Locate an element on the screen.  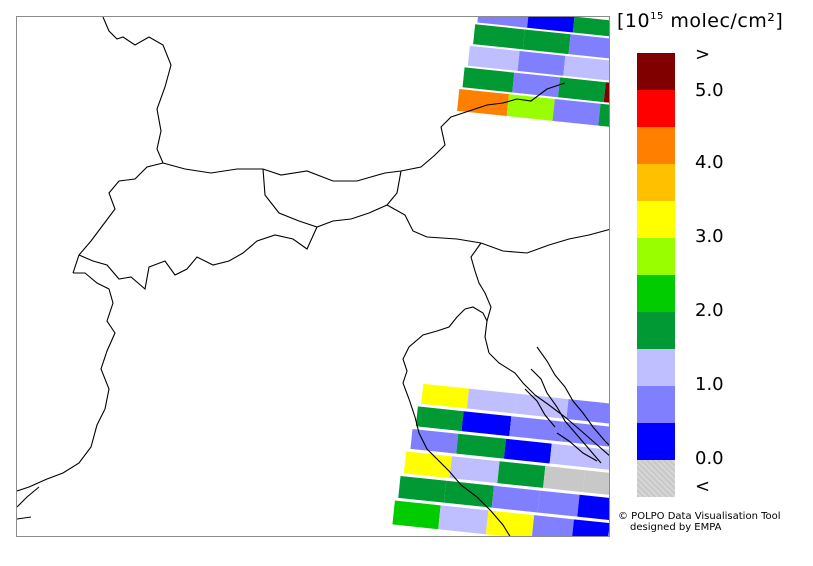
credit-line1: © POLPO Data Visualisation Tool is located at coordinates (699, 516).